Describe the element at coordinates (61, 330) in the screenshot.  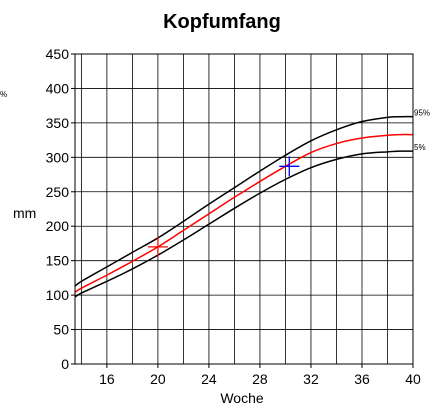
I see `y-tick-label: 50` at that location.